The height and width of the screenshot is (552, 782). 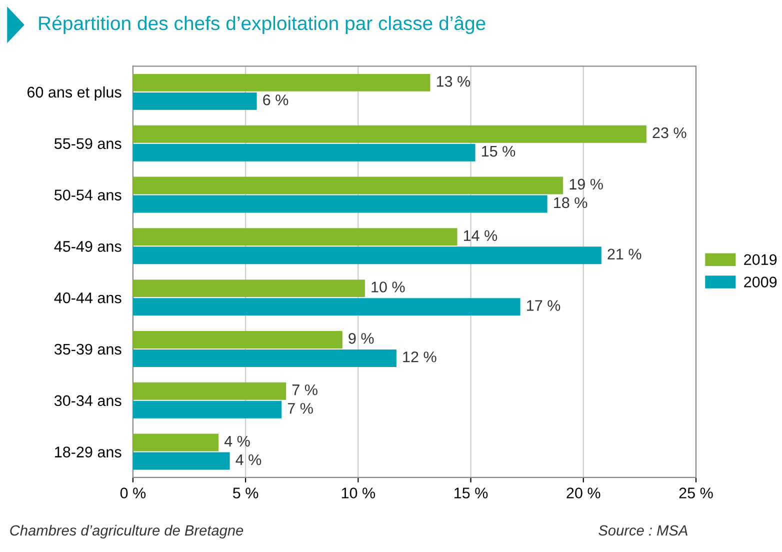 I want to click on x-tick-label: 10 %, so click(x=359, y=493).